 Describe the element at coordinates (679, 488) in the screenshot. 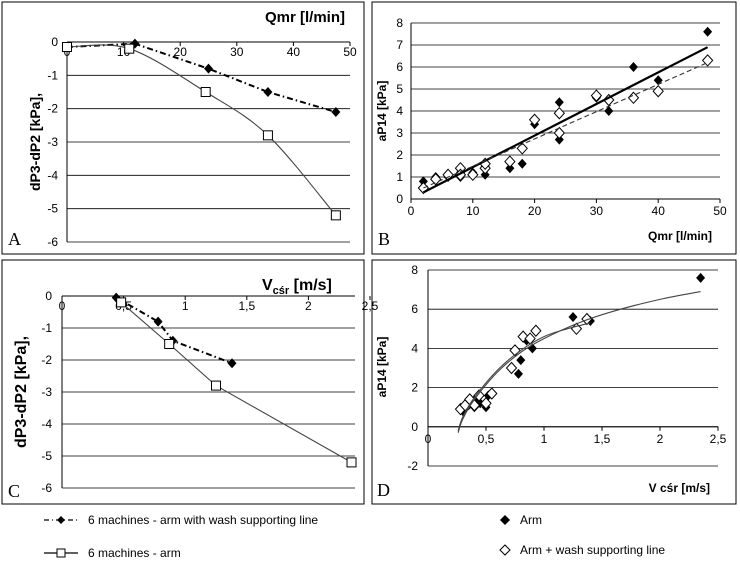

I see `x-axis-label: V cśr [m/s]` at that location.